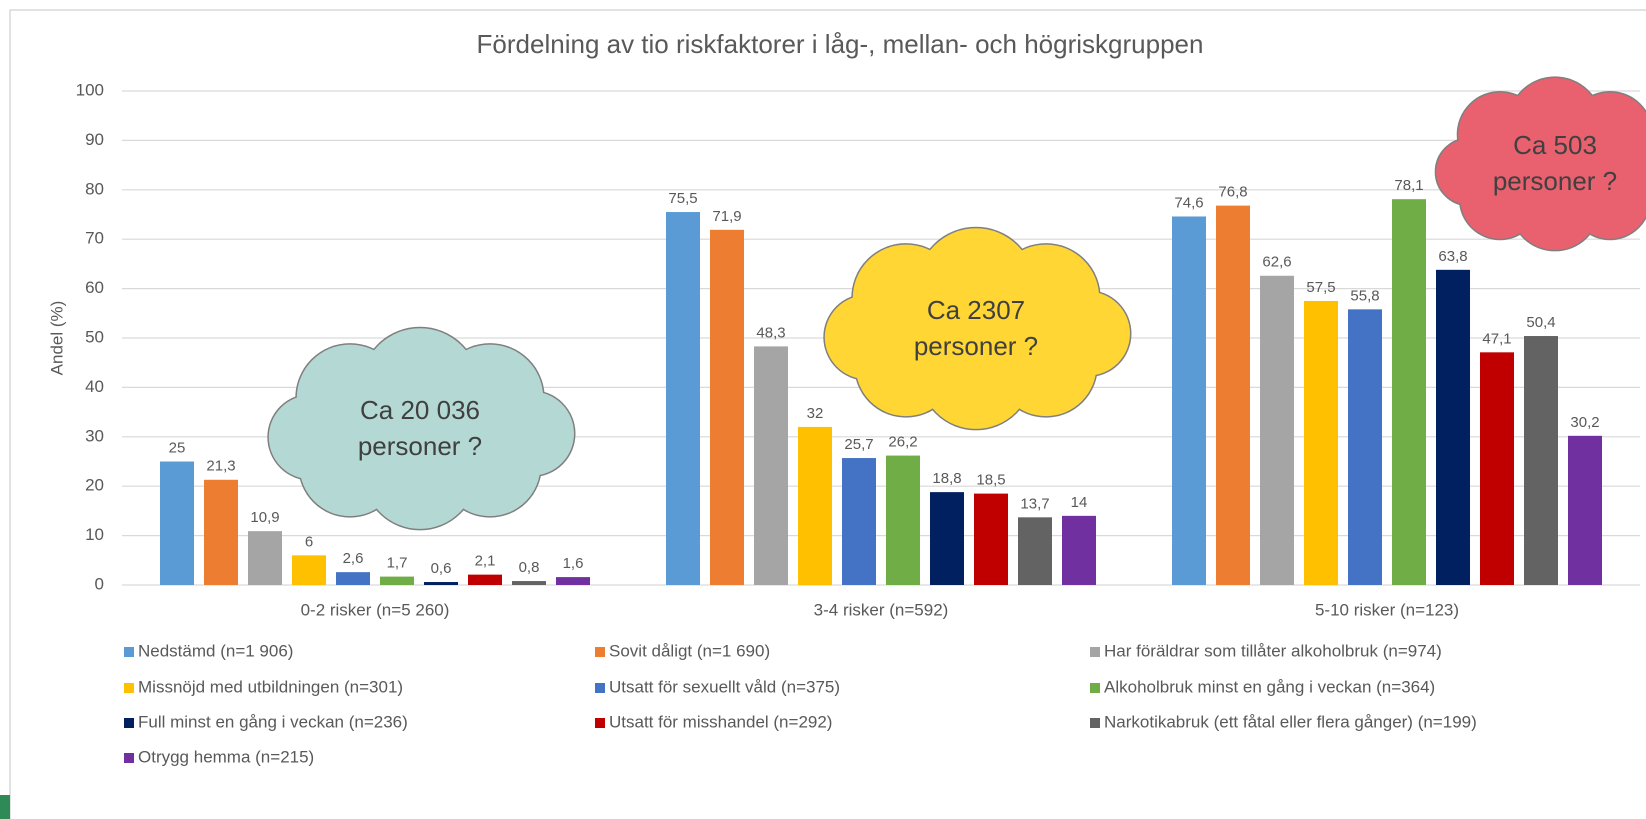 This screenshot has width=1646, height=819. Describe the element at coordinates (420, 410) in the screenshot. I see `cloud-text: Ca 20 036` at that location.